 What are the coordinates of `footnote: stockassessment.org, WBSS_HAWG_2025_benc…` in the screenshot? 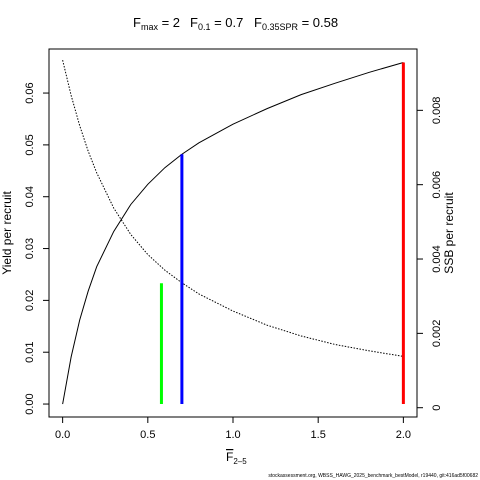 It's located at (373, 476).